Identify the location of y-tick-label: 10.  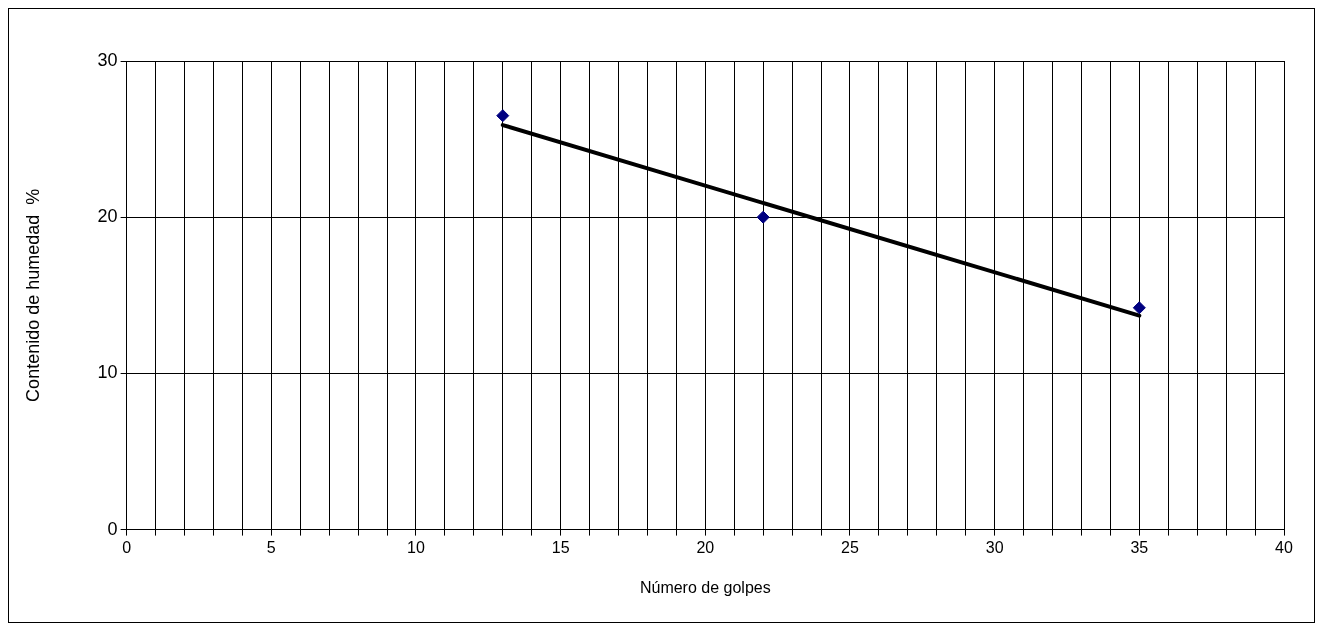
(107, 372).